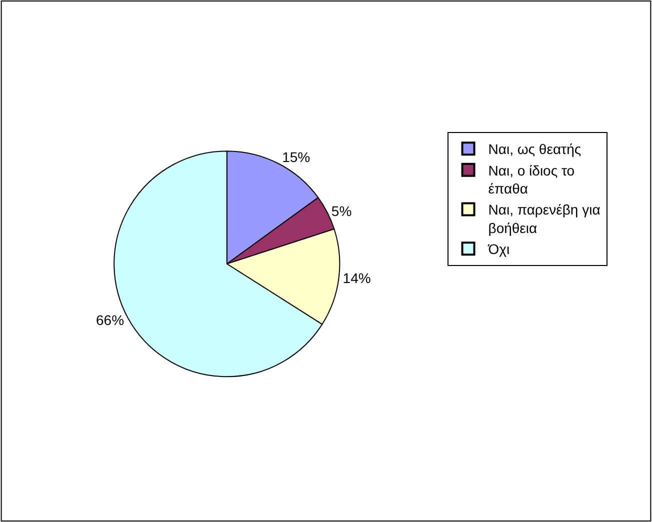  Describe the element at coordinates (544, 219) in the screenshot. I see `legend-label: Ναι, παρενέβη για βοήθεια` at that location.